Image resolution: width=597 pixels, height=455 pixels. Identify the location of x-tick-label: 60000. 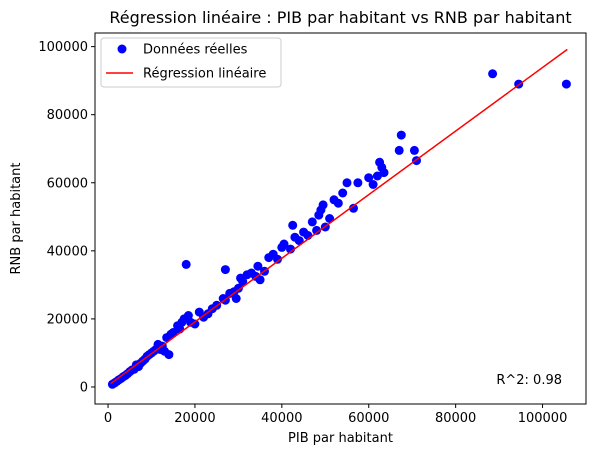
(368, 418).